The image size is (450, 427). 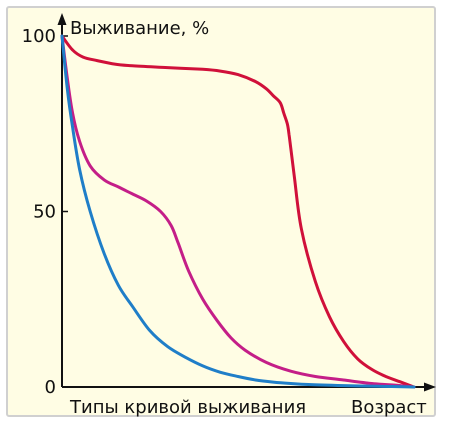 I want to click on y-tick-label-50: 50, so click(x=44, y=212).